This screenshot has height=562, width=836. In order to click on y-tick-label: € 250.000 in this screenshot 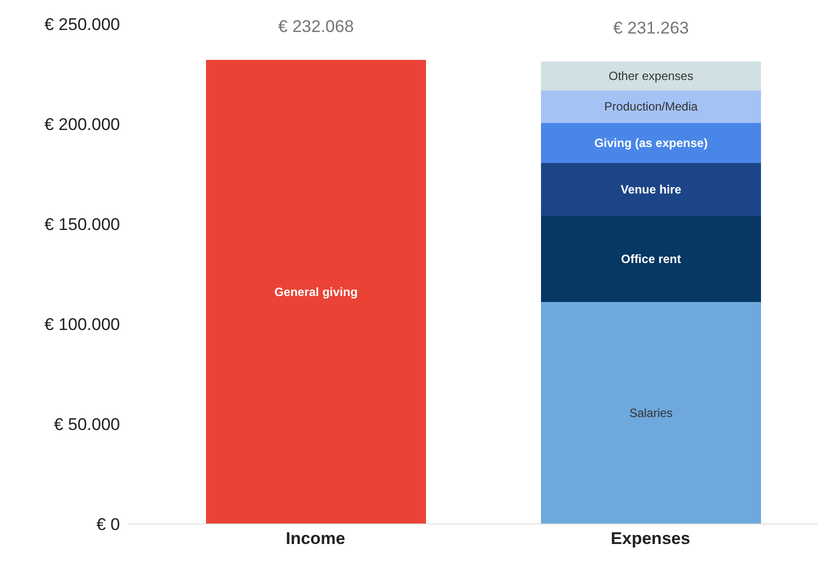, I will do `click(82, 24)`.